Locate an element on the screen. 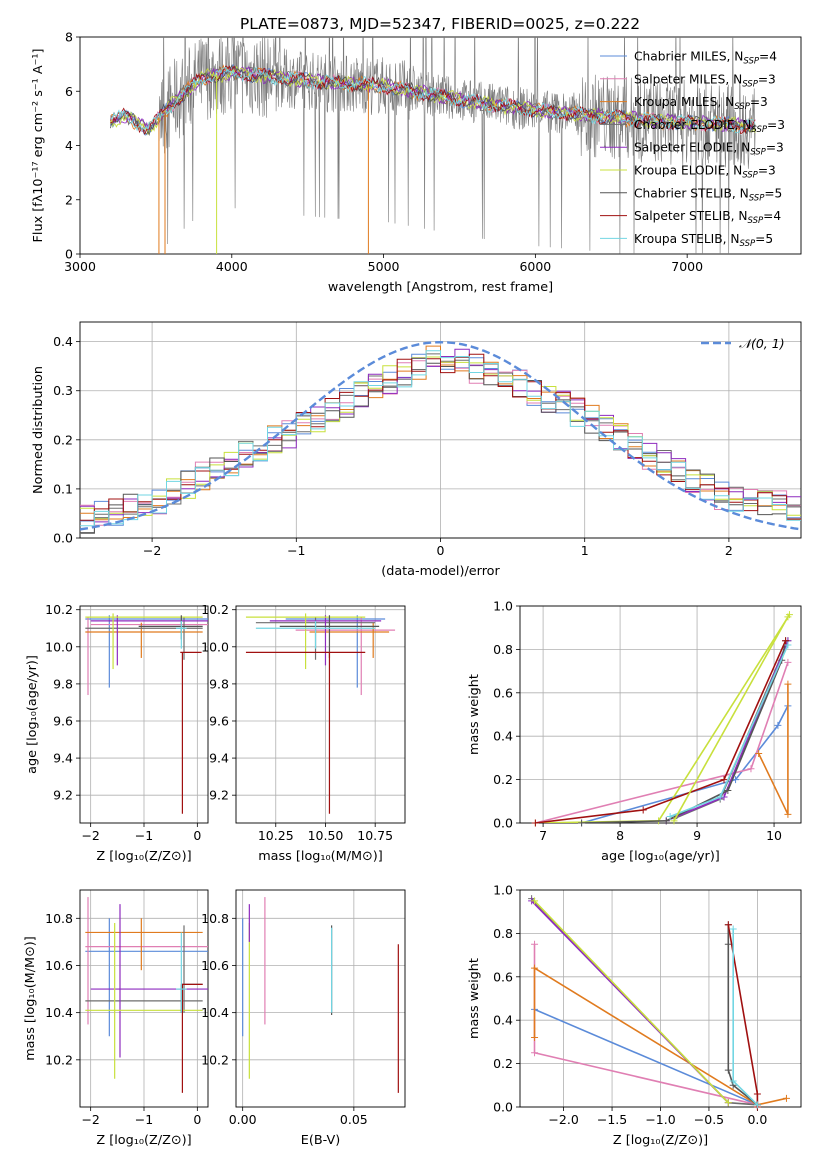 This screenshot has width=819, height=1170. y-tick-label: 0.3 is located at coordinates (63, 390).